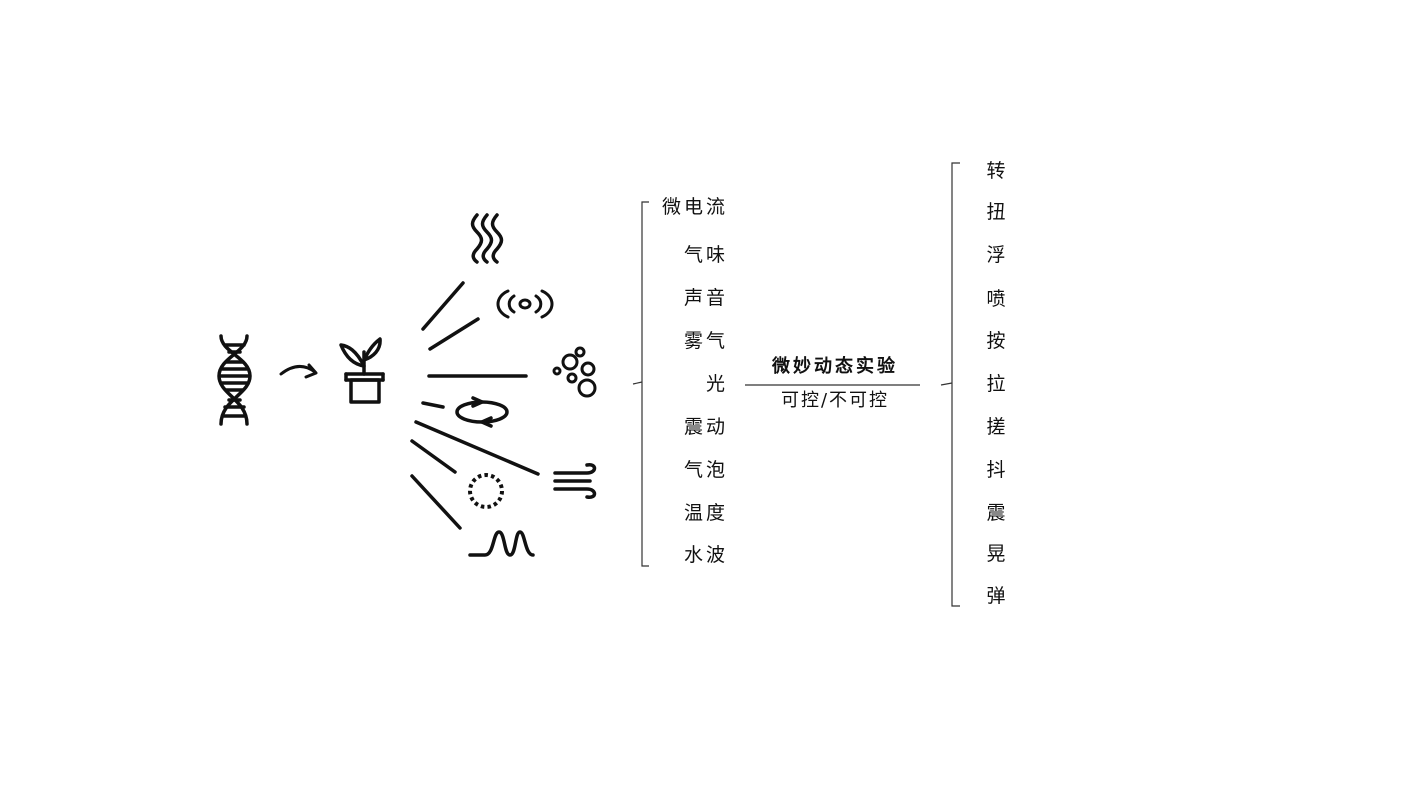  Describe the element at coordinates (640, 384) in the screenshot. I see `stimuli-bracket` at that location.